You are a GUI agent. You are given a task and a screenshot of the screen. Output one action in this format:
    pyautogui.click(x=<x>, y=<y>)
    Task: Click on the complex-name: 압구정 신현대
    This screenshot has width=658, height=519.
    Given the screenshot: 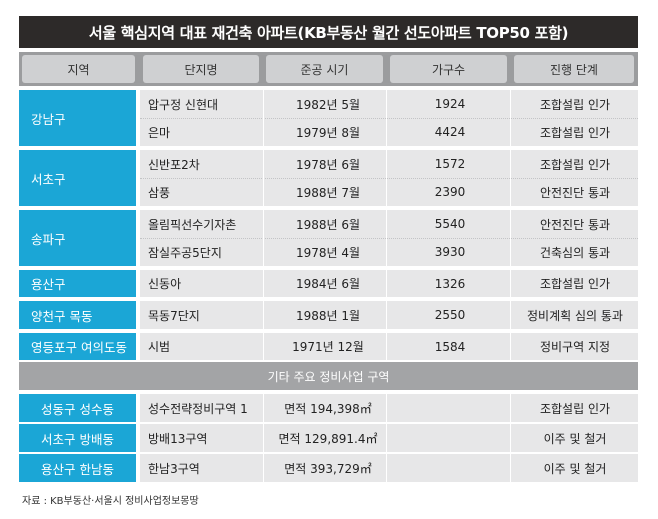 What is the action you would take?
    pyautogui.click(x=183, y=104)
    